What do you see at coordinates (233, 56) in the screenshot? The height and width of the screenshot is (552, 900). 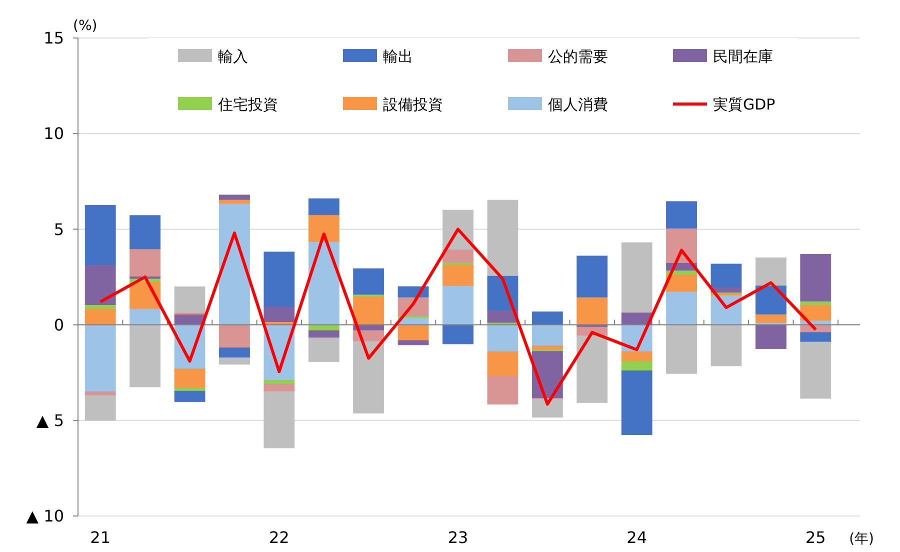 I see `legend-label: 輸入` at bounding box center [233, 56].